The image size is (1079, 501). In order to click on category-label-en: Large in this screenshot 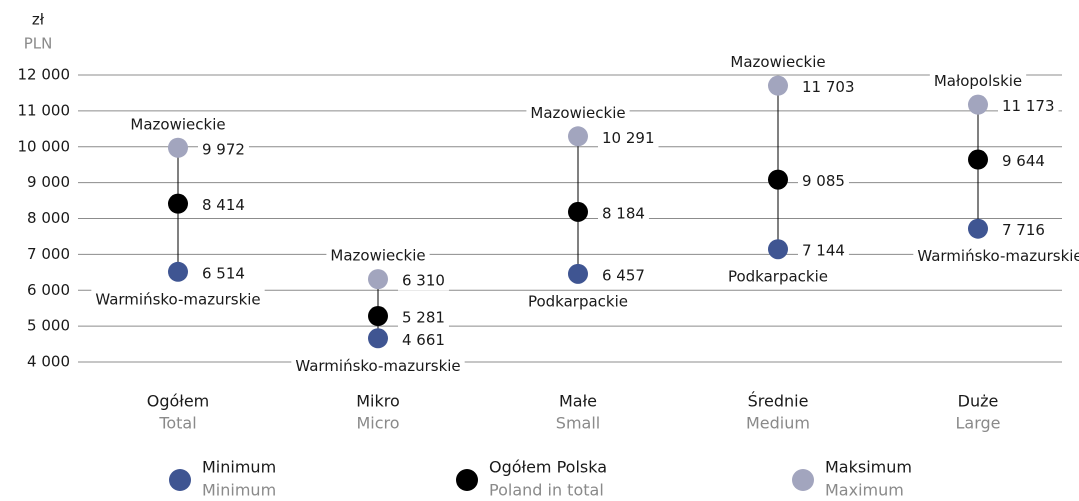, I will do `click(977, 423)`.